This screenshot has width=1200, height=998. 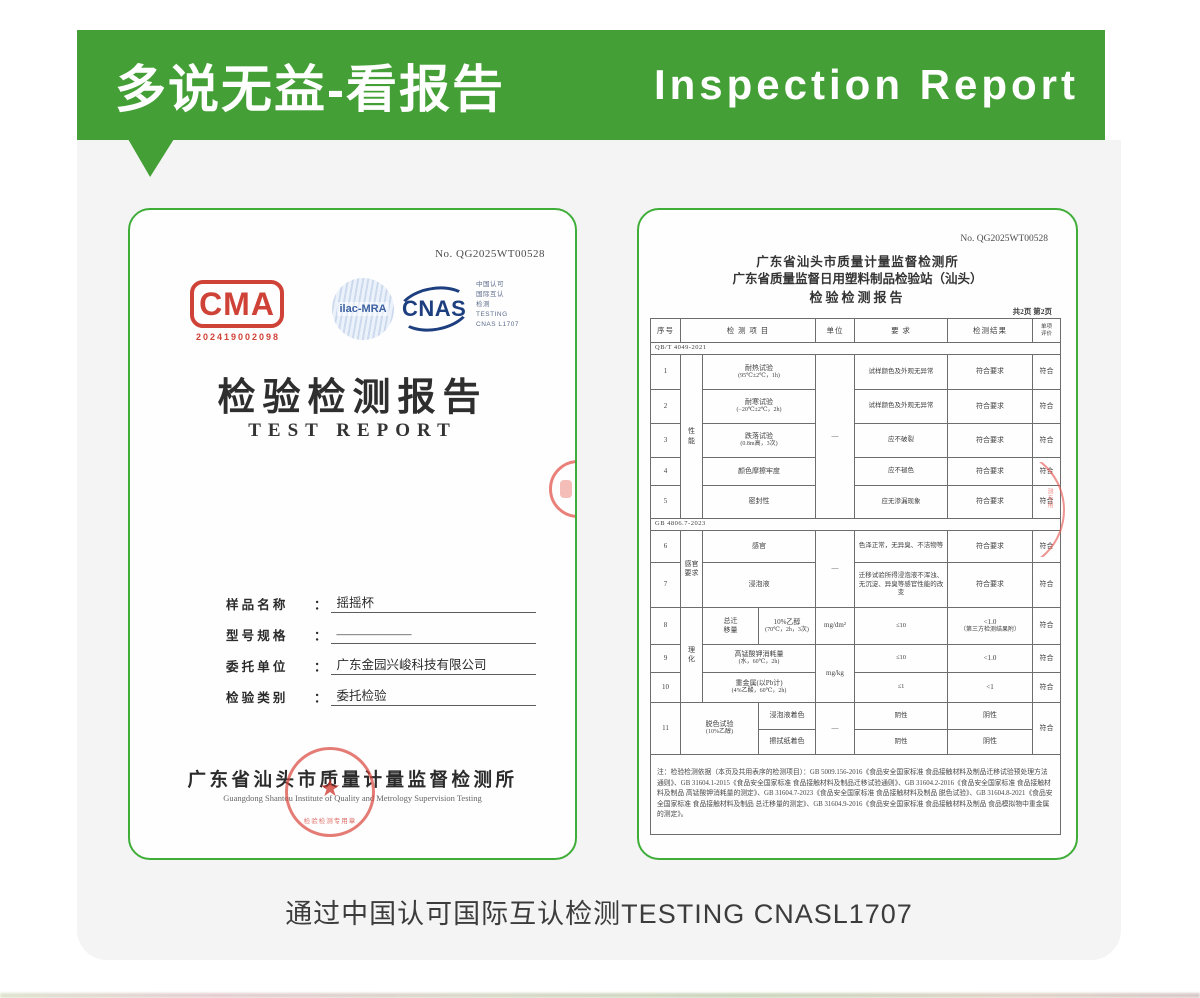 What do you see at coordinates (665, 626) in the screenshot?
I see `cell-no: 8` at bounding box center [665, 626].